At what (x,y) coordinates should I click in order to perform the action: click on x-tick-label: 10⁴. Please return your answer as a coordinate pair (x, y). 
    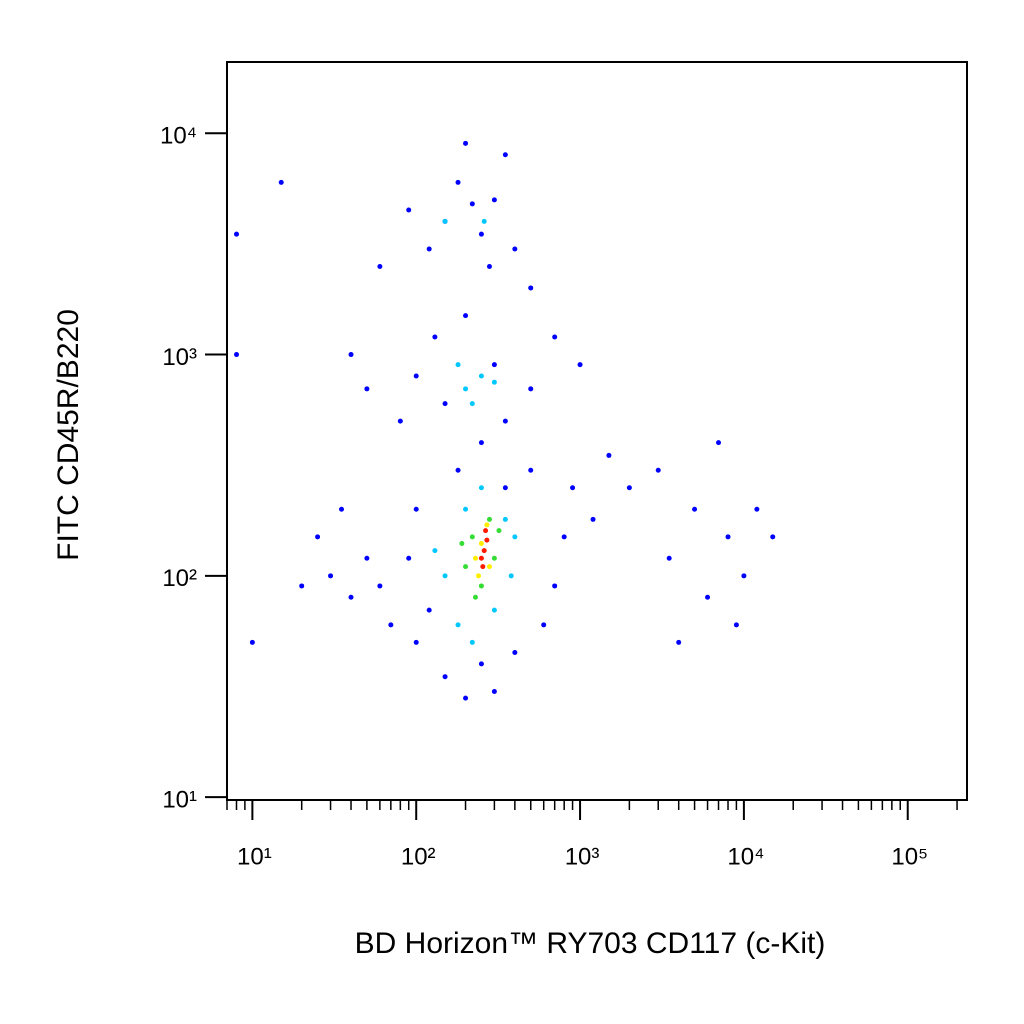
    Looking at the image, I should click on (745, 856).